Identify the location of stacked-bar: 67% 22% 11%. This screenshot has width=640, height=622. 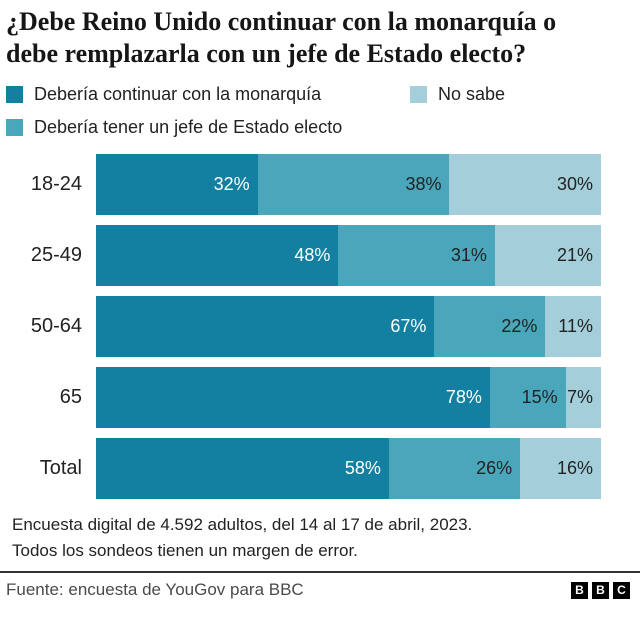
(348, 326).